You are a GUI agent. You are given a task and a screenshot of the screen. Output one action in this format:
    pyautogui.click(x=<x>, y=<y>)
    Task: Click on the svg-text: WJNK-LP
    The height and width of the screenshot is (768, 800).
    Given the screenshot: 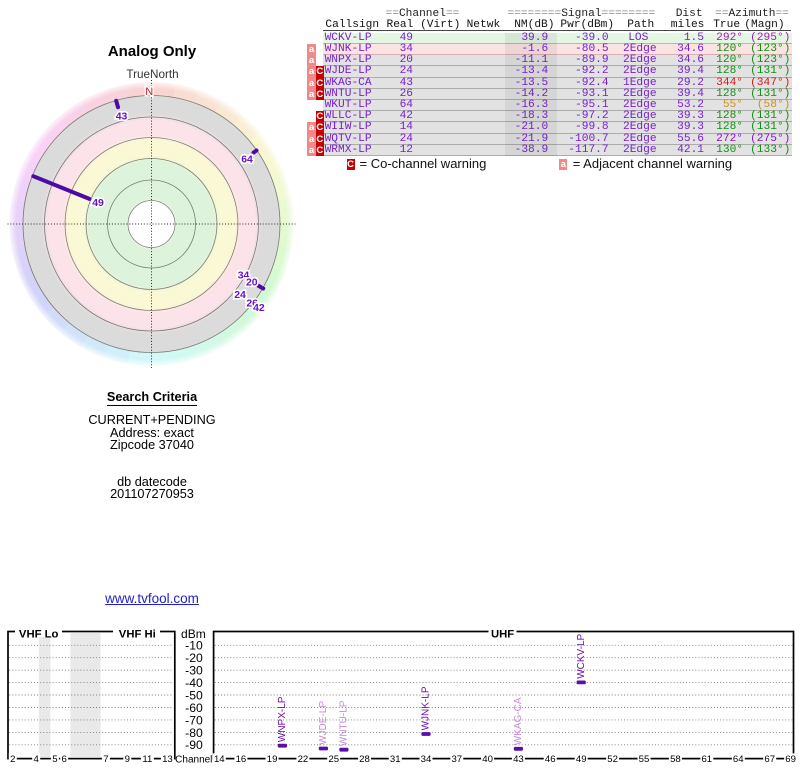 What is the action you would take?
    pyautogui.click(x=426, y=708)
    